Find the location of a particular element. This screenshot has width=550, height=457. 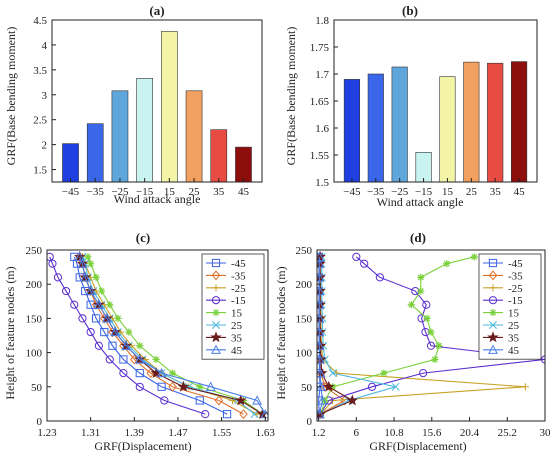

panel-a-ytick-label: 3 is located at coordinates (45, 96).